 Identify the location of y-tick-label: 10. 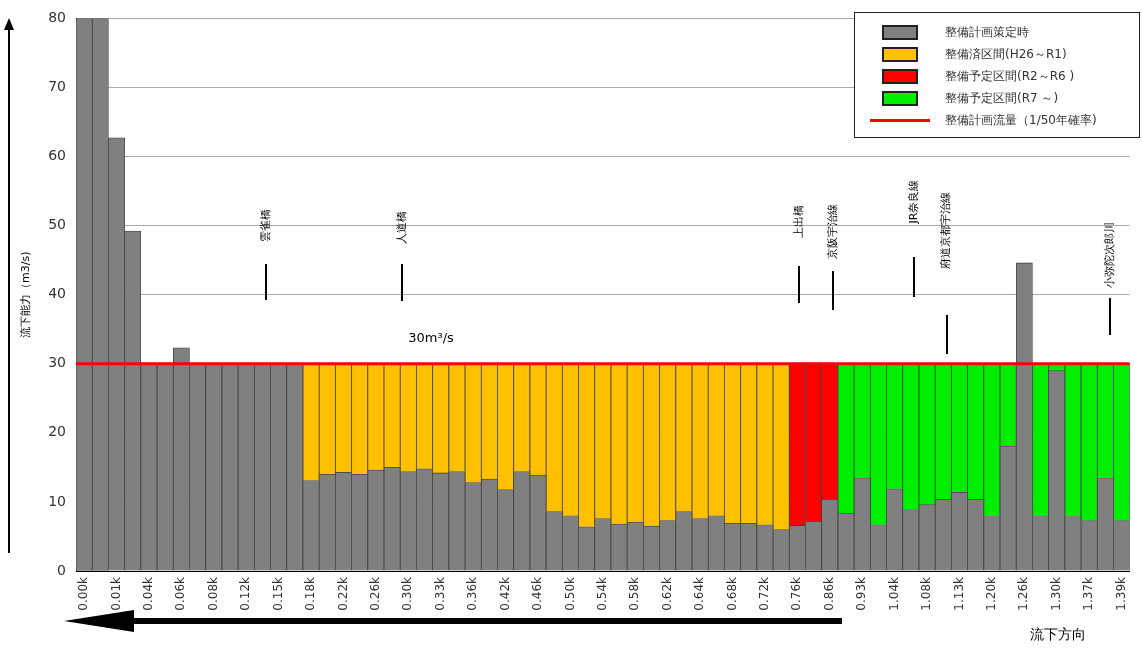
(57, 500).